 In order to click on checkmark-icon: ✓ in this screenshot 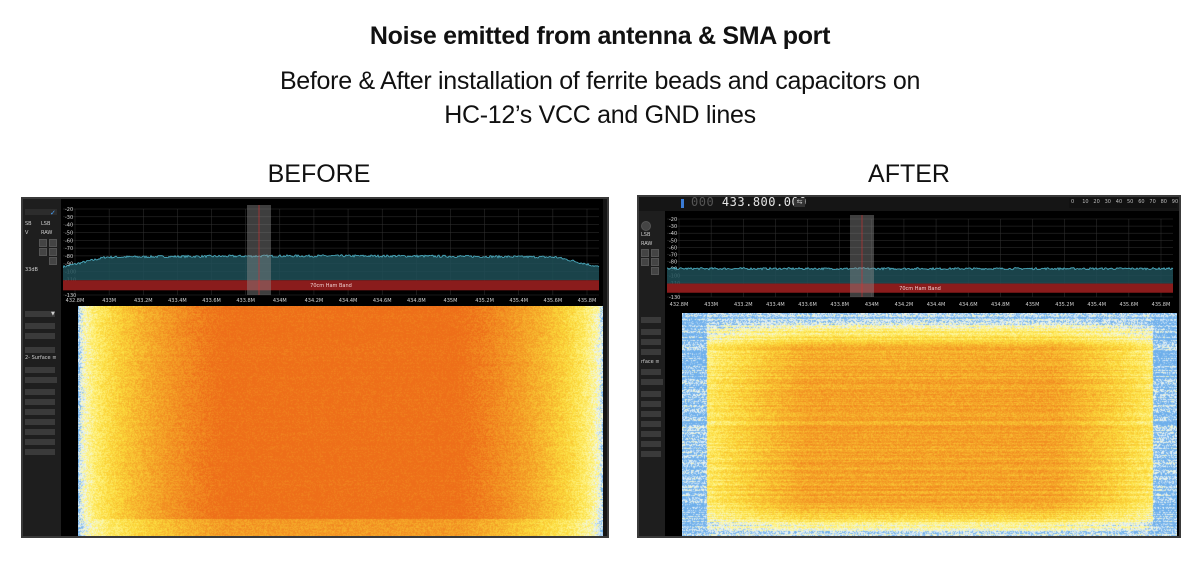, I will do `click(53, 213)`.